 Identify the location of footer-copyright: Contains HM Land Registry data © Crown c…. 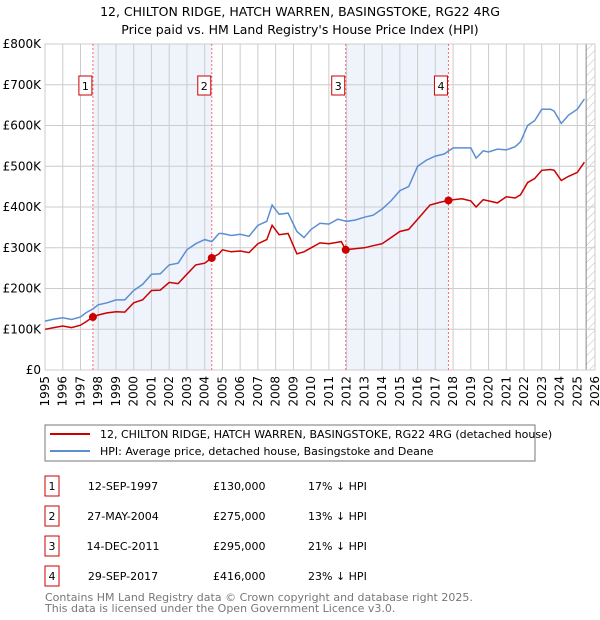
(259, 597).